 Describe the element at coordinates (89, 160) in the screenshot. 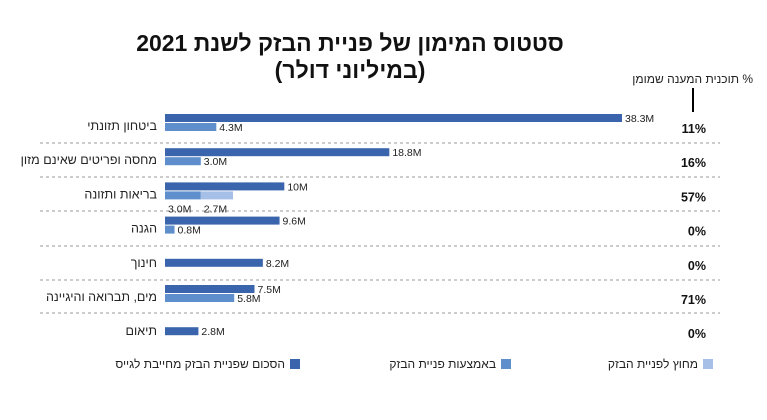

I see `category-label: מחסה ופריטים שאינם מזון` at that location.